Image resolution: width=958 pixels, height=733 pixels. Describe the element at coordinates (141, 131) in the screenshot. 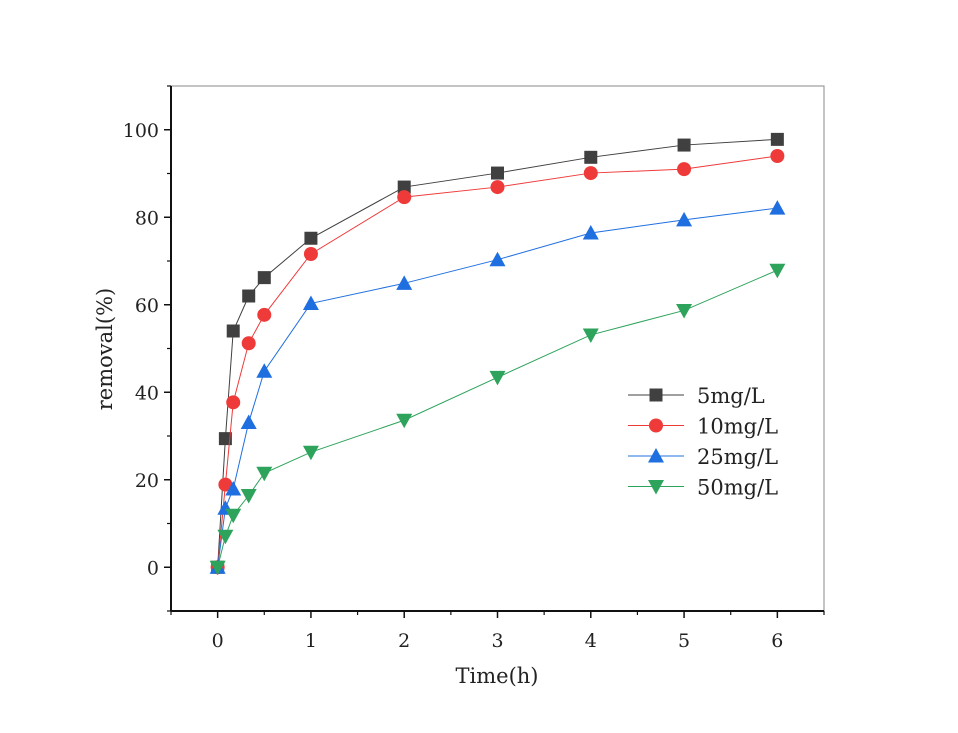

I see `y-tick-label: 100` at that location.